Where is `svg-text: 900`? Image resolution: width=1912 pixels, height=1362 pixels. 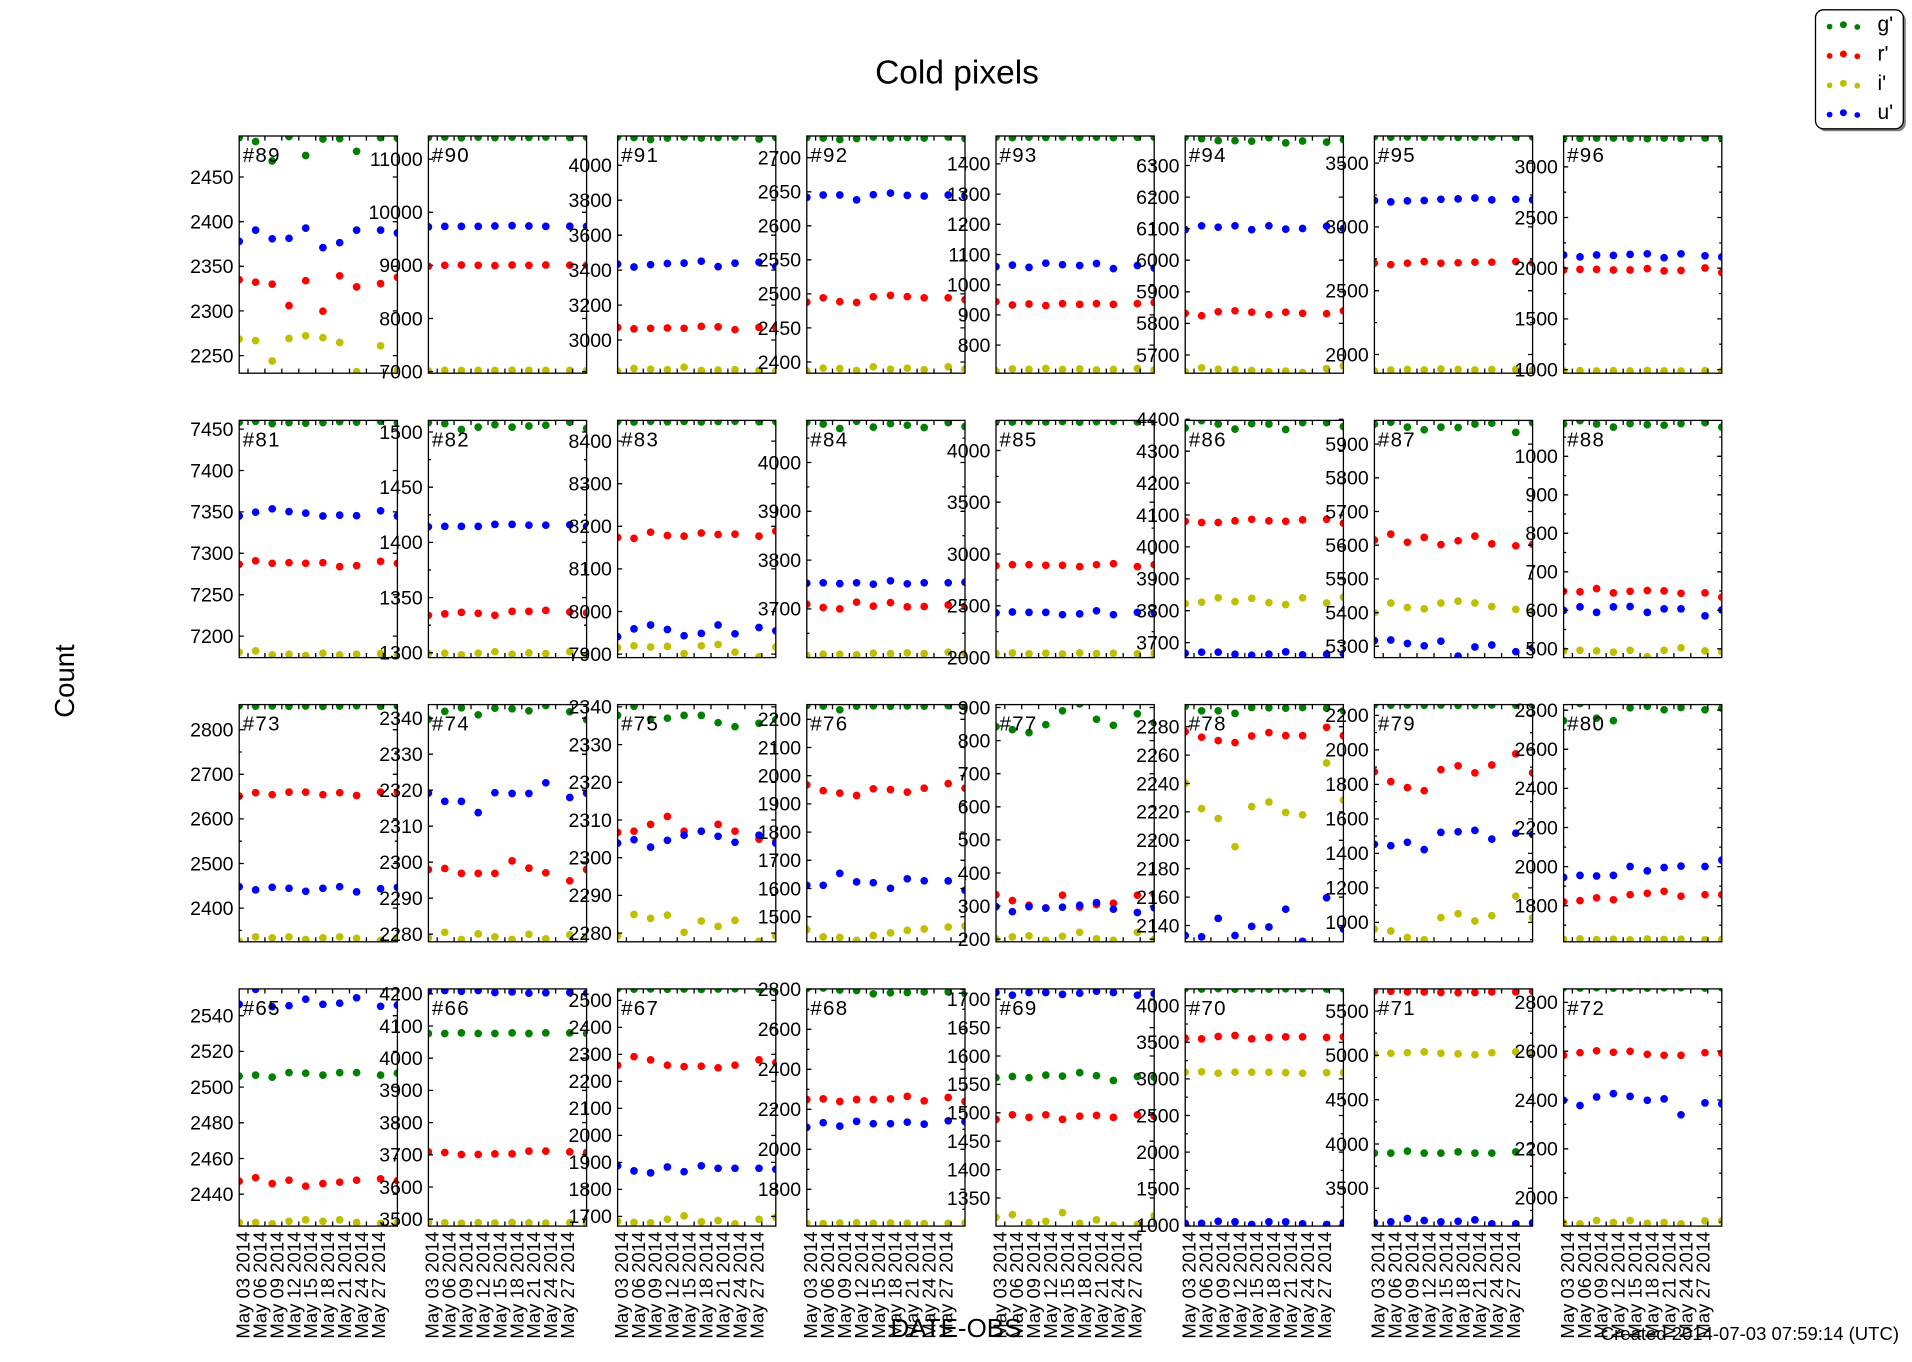
svg-text: 900 is located at coordinates (1541, 496).